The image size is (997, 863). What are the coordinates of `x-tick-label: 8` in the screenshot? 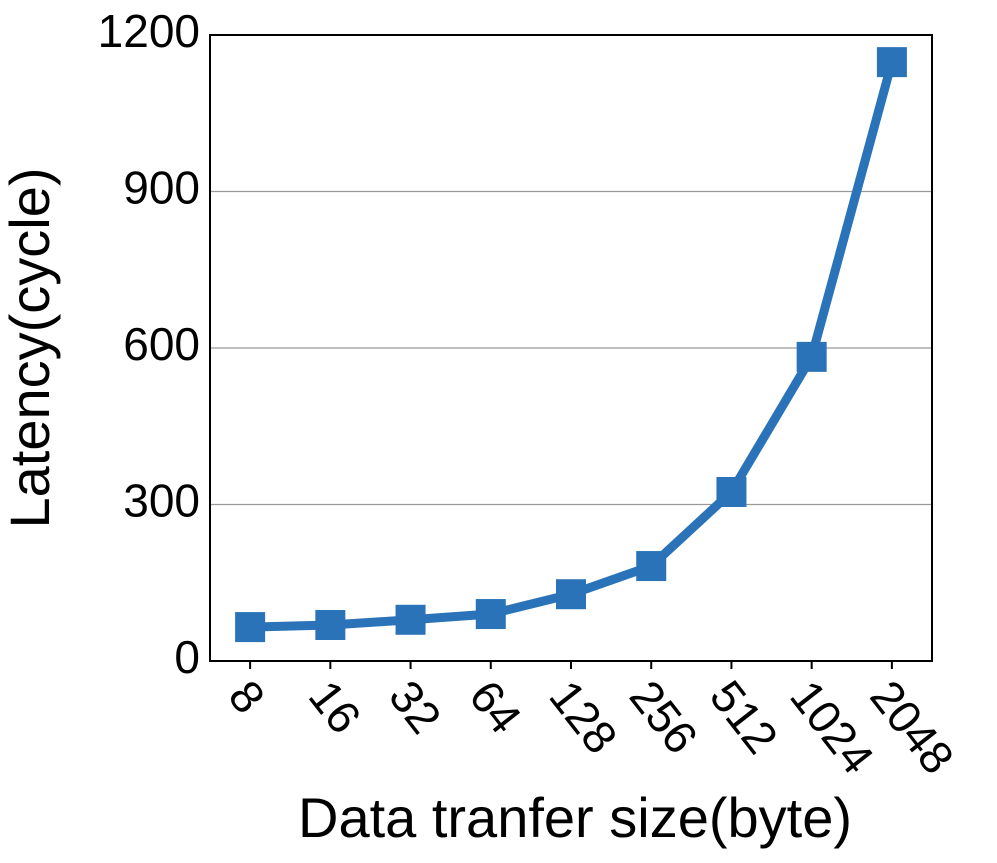 It's located at (247, 697).